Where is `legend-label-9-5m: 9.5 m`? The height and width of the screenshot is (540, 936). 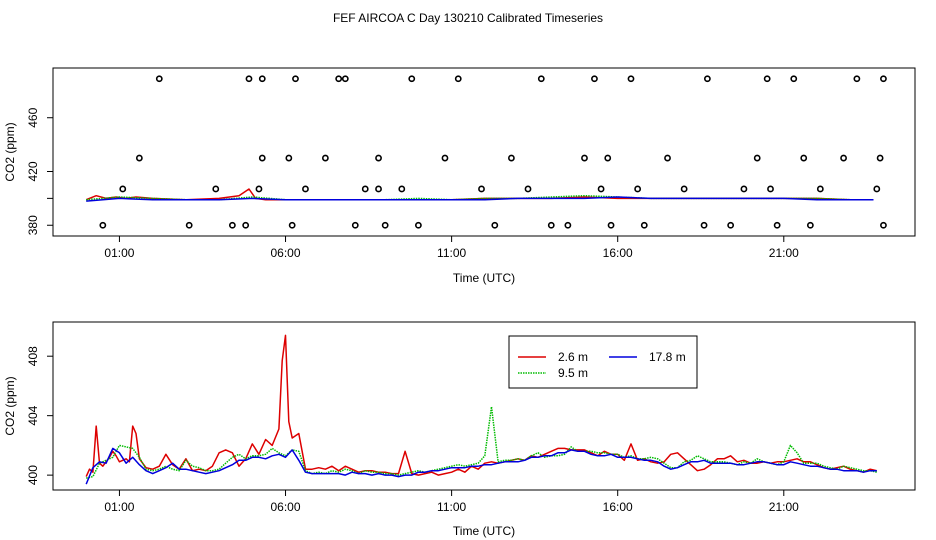
legend-label-9-5m: 9.5 m is located at coordinates (573, 373).